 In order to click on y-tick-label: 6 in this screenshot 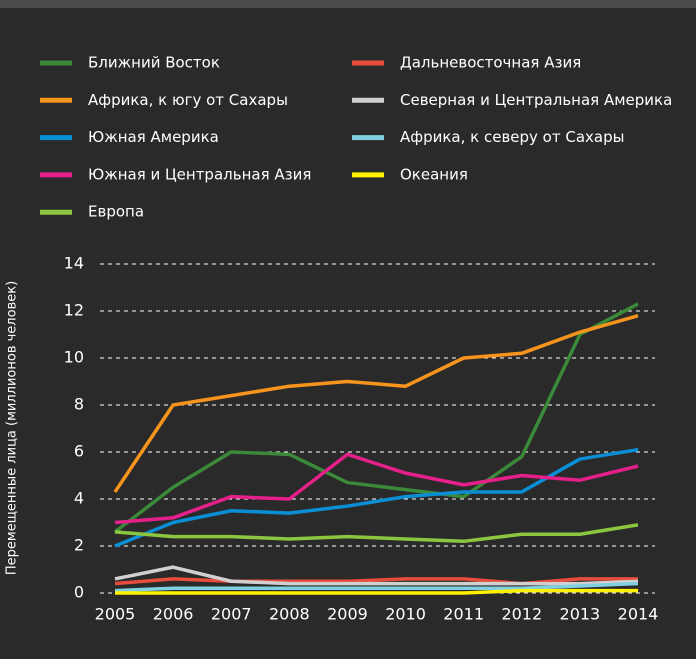, I will do `click(79, 451)`.